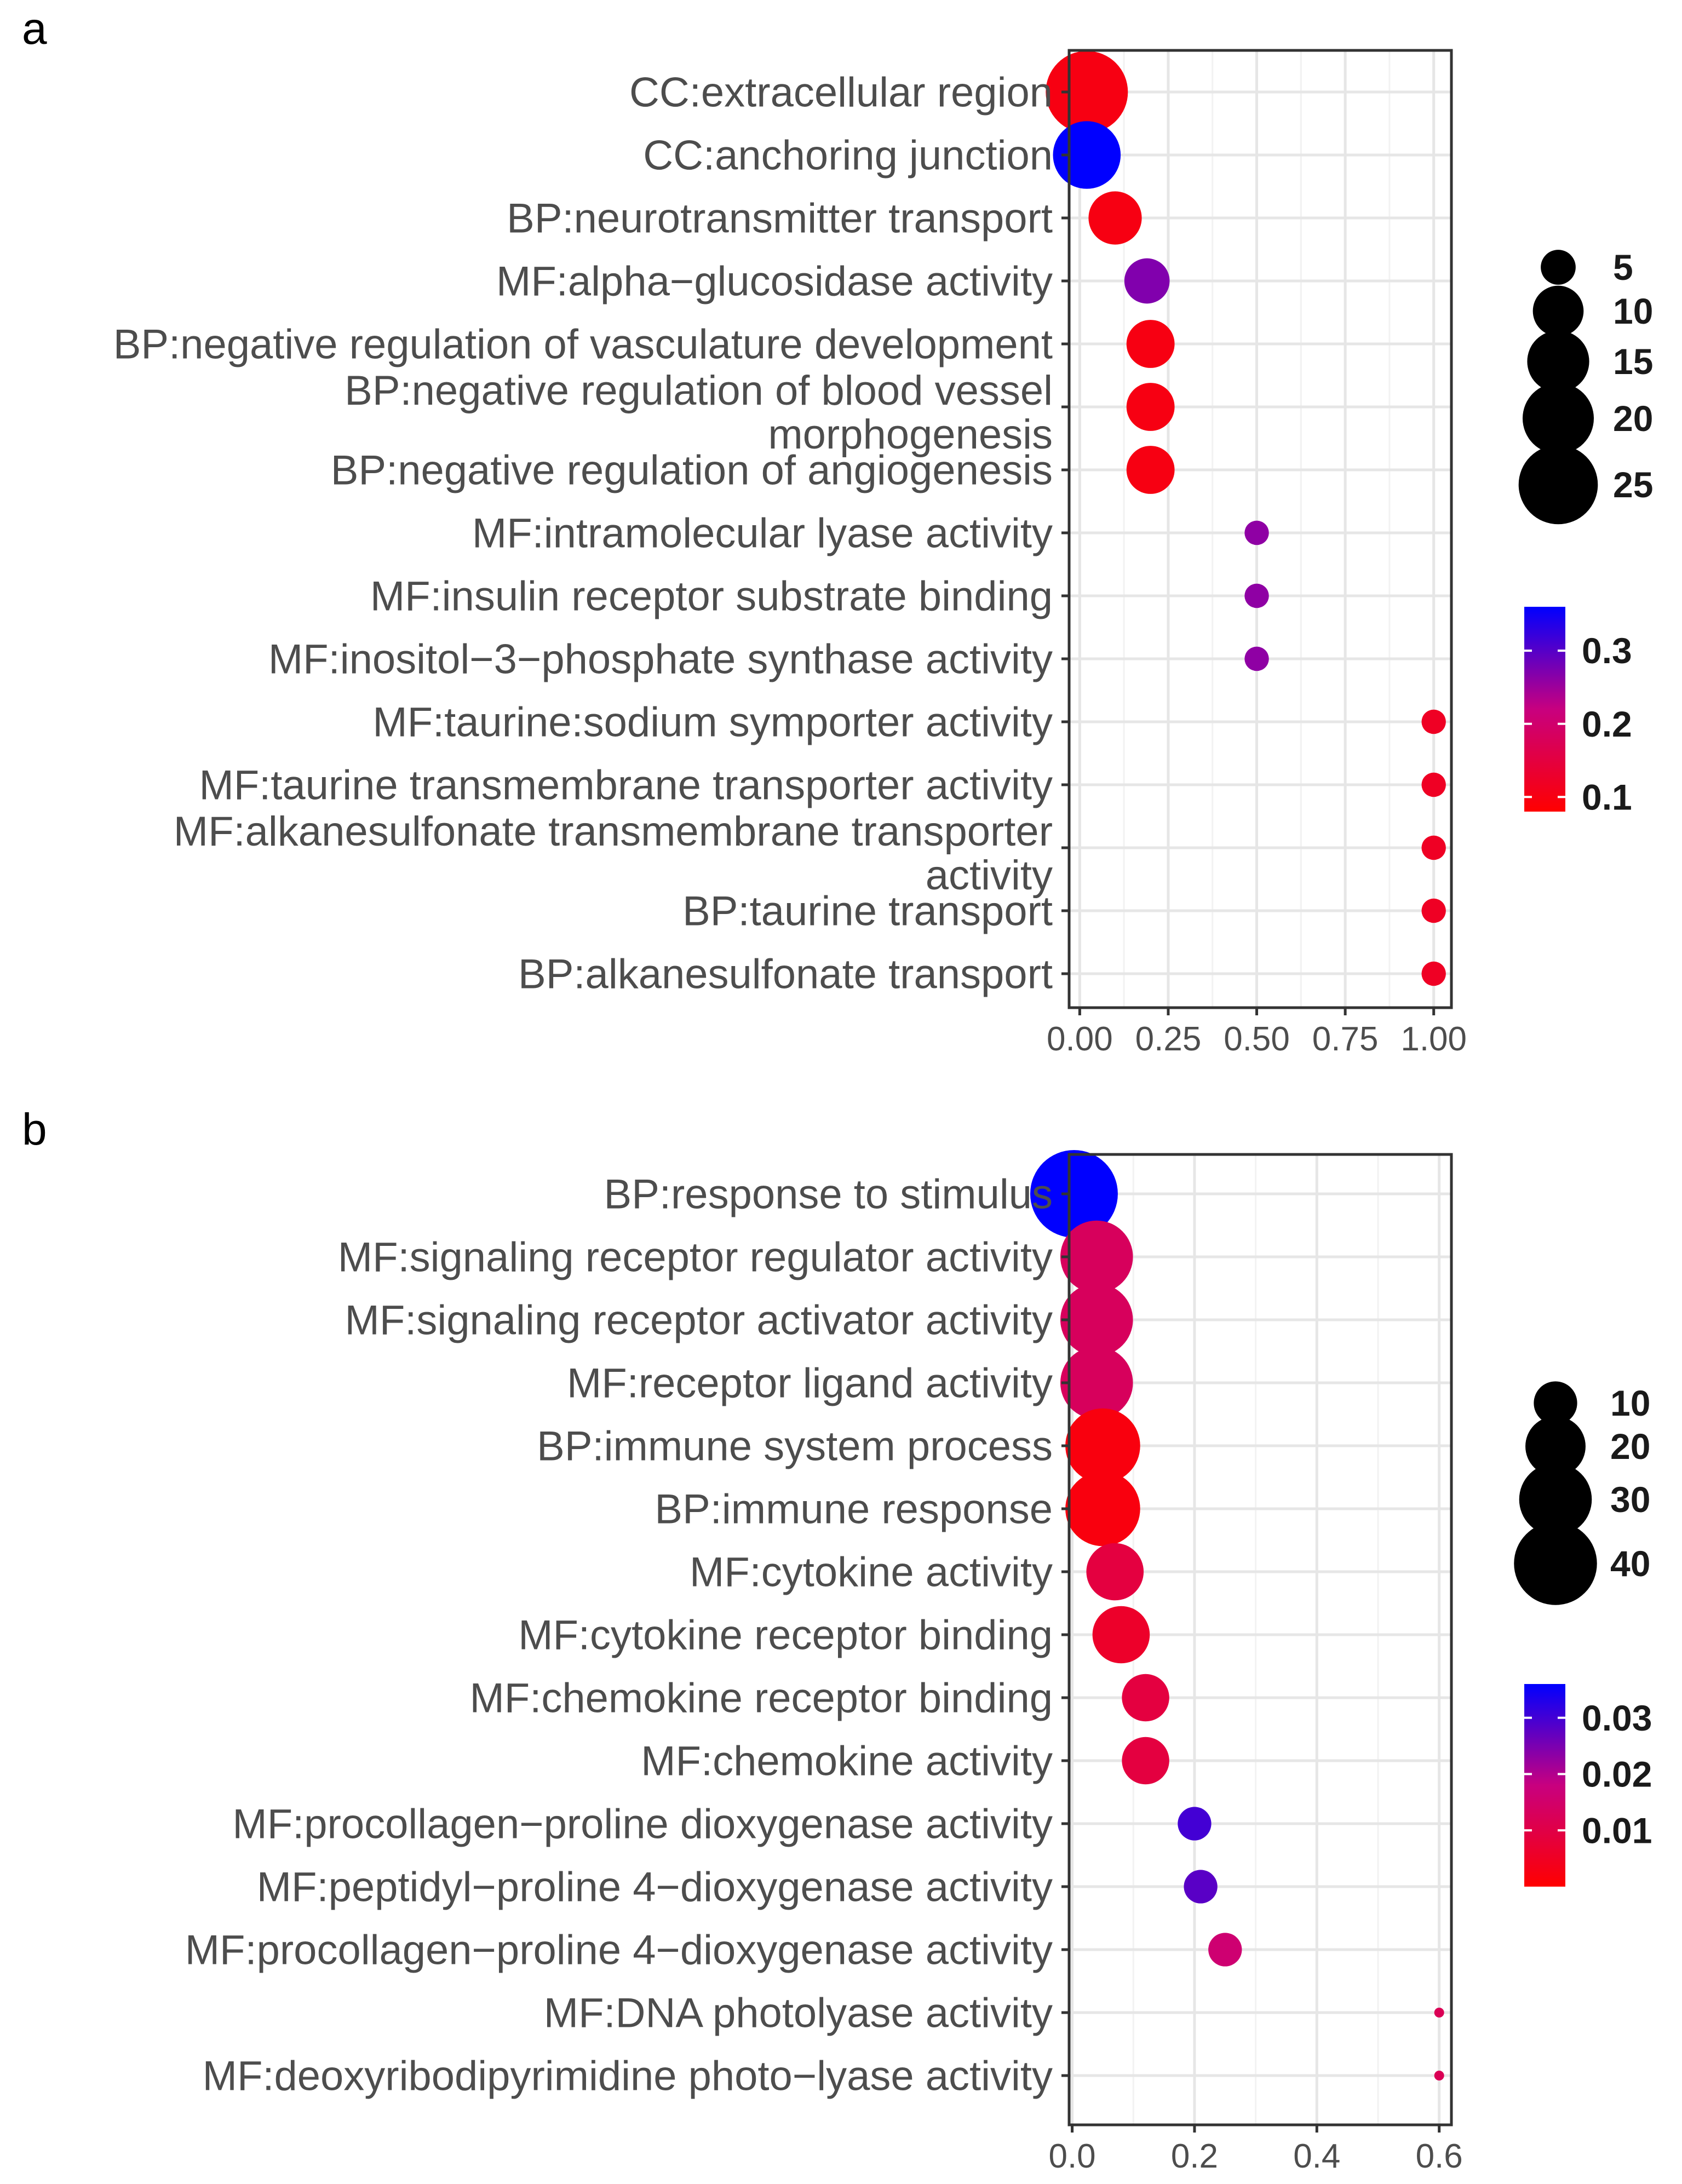 The image size is (1682, 2184). Describe the element at coordinates (990, 876) in the screenshot. I see `term-label-line: activity` at that location.